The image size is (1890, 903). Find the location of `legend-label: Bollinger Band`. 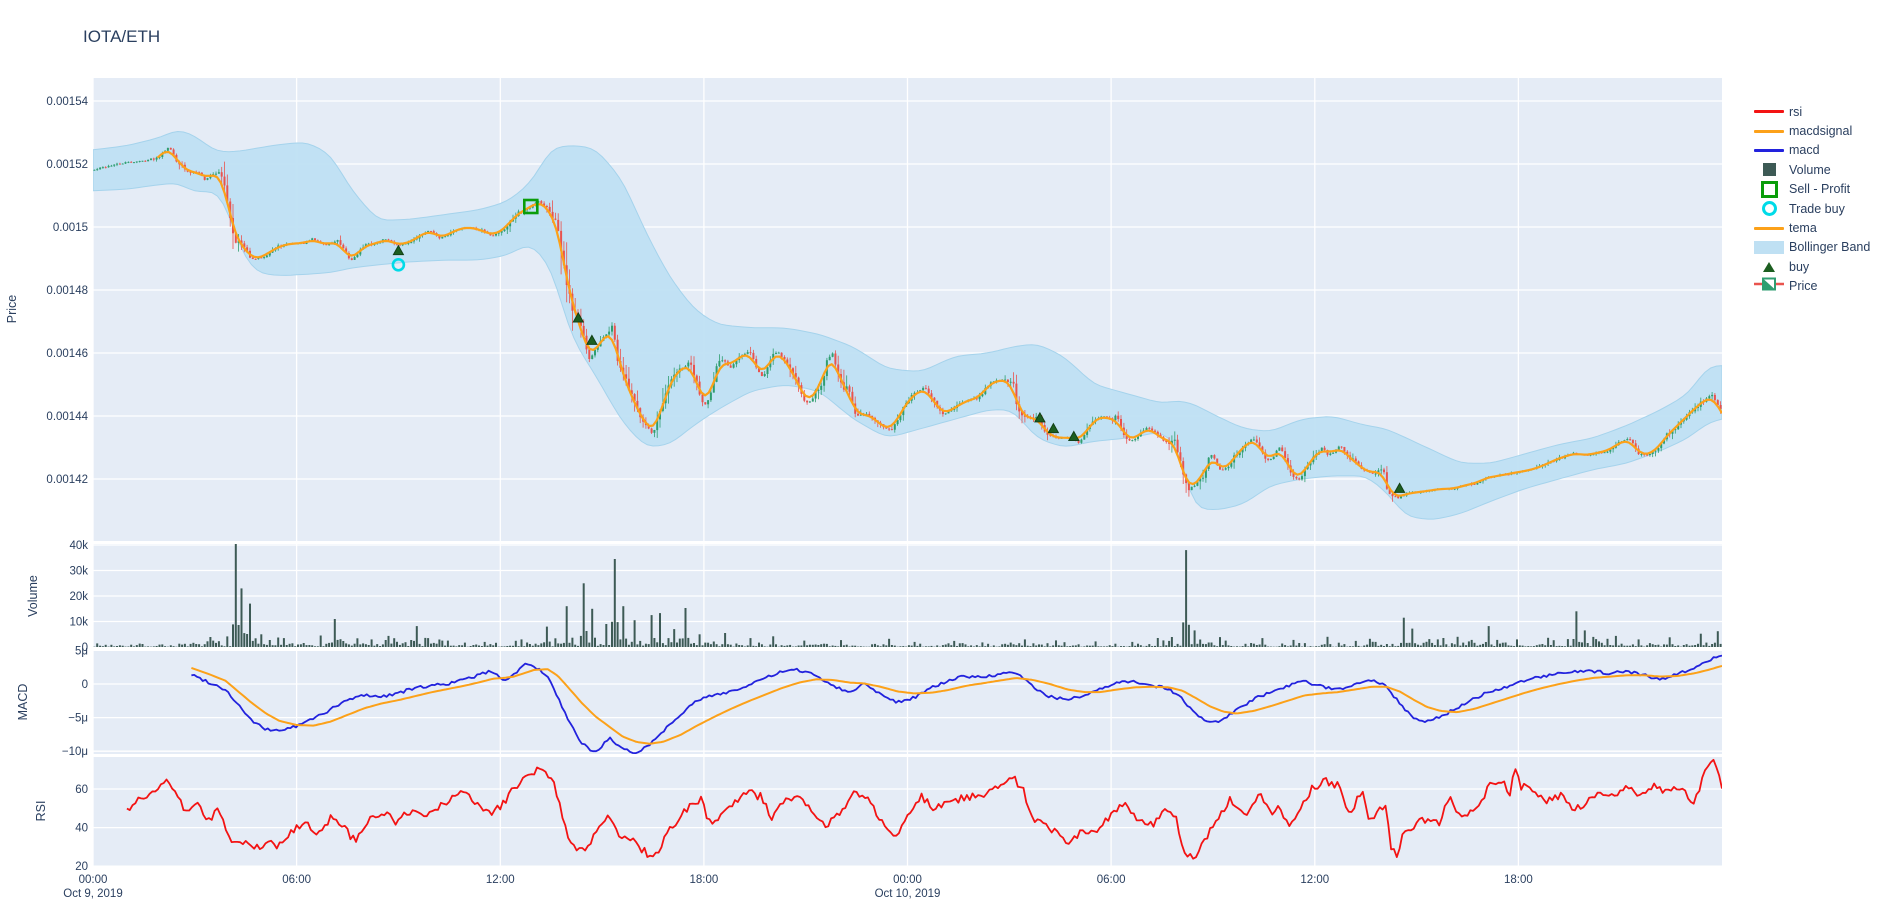

legend-label: Bollinger Band is located at coordinates (1830, 247).